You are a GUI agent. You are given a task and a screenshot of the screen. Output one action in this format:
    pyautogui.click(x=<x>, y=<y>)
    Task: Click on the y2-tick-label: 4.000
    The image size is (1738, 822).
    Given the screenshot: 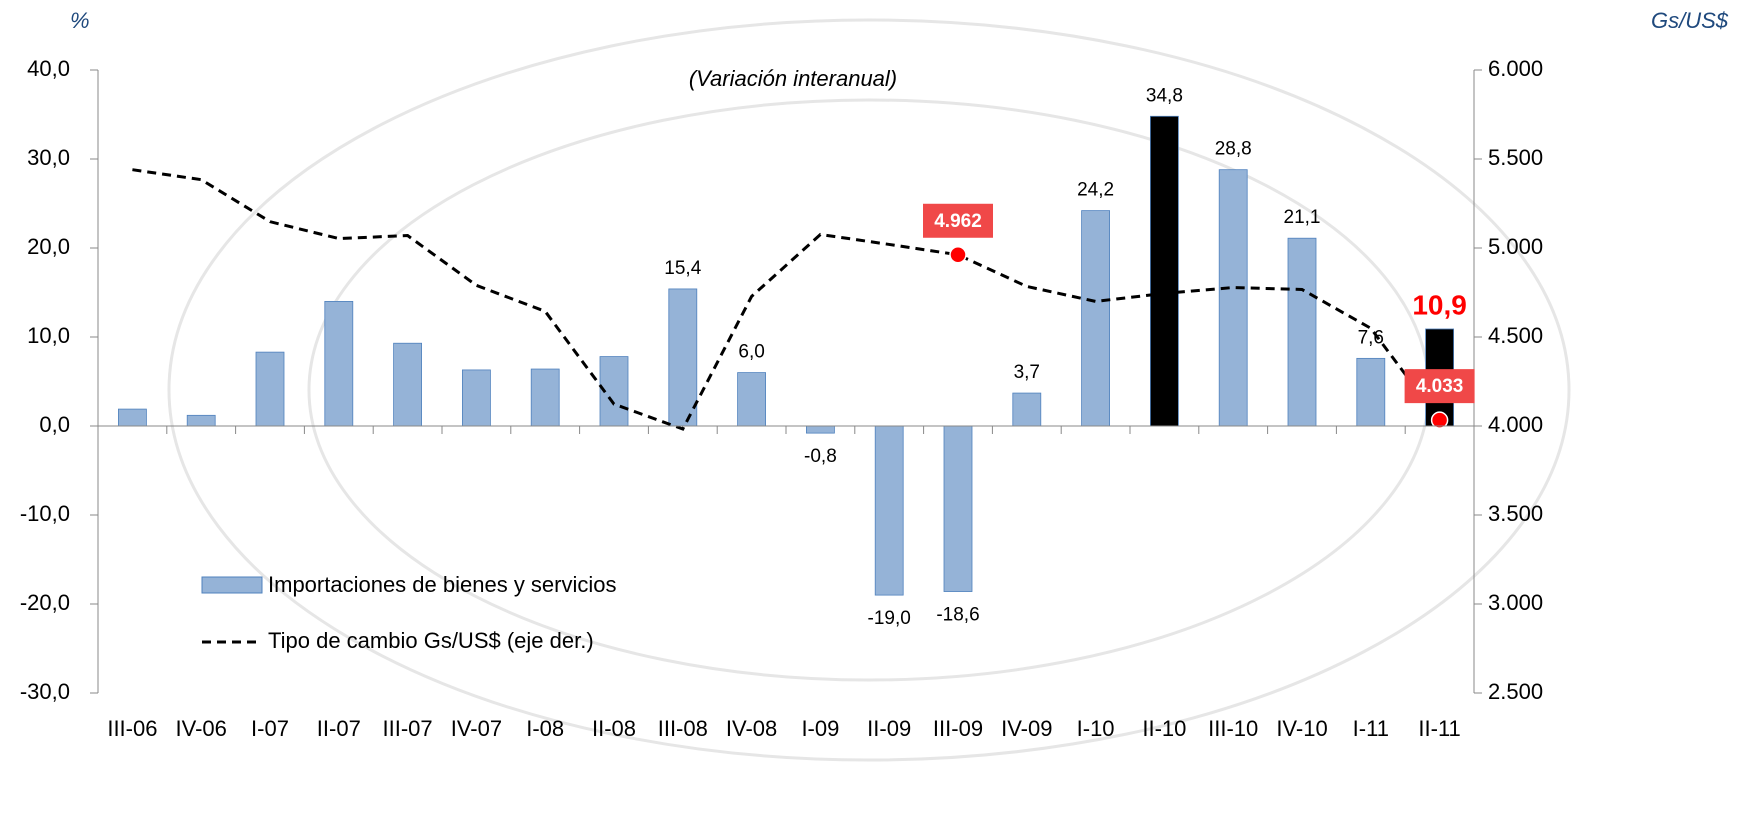 What is the action you would take?
    pyautogui.click(x=1515, y=424)
    